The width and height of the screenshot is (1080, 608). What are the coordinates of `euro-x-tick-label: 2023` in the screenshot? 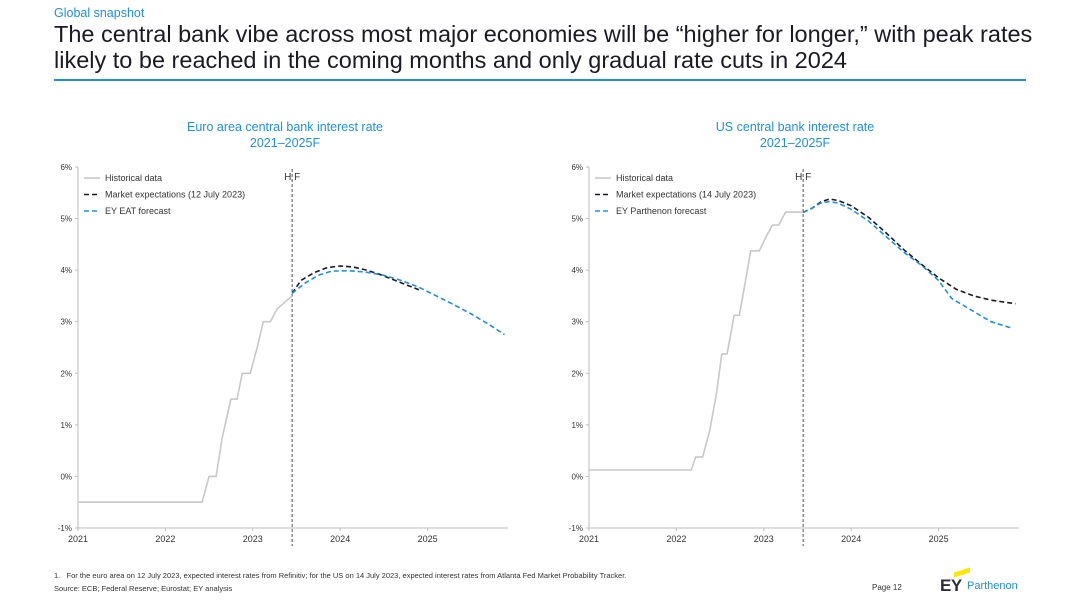 It's located at (253, 539).